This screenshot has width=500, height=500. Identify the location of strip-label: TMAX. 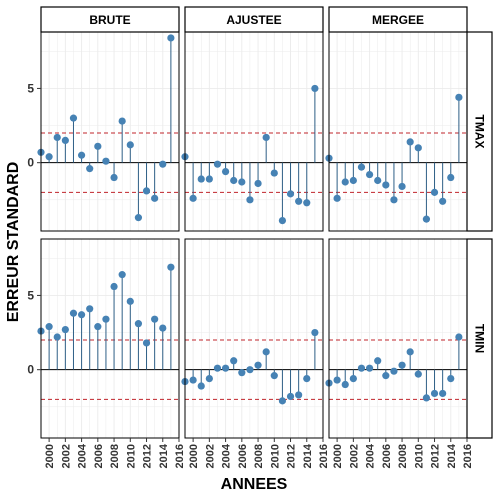
(480, 132).